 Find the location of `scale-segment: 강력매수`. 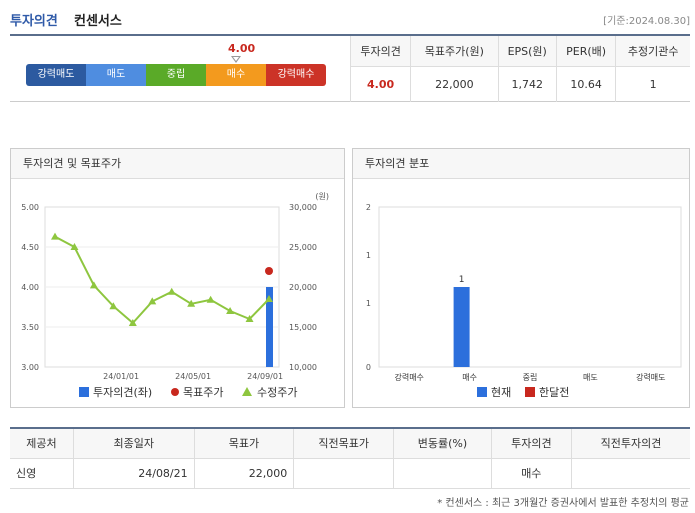

scale-segment: 강력매수 is located at coordinates (296, 75).